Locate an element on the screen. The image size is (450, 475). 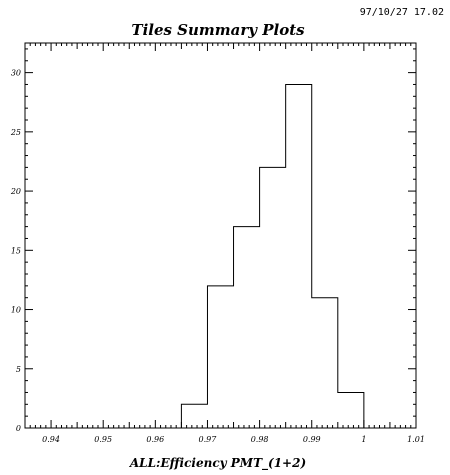
x-tick-label: 0.96 is located at coordinates (155, 439).